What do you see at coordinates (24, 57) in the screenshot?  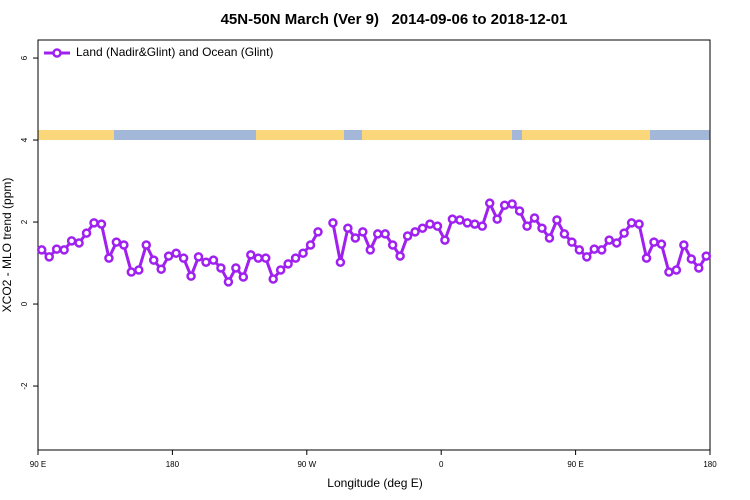 I see `y-tick-label: 6` at bounding box center [24, 57].